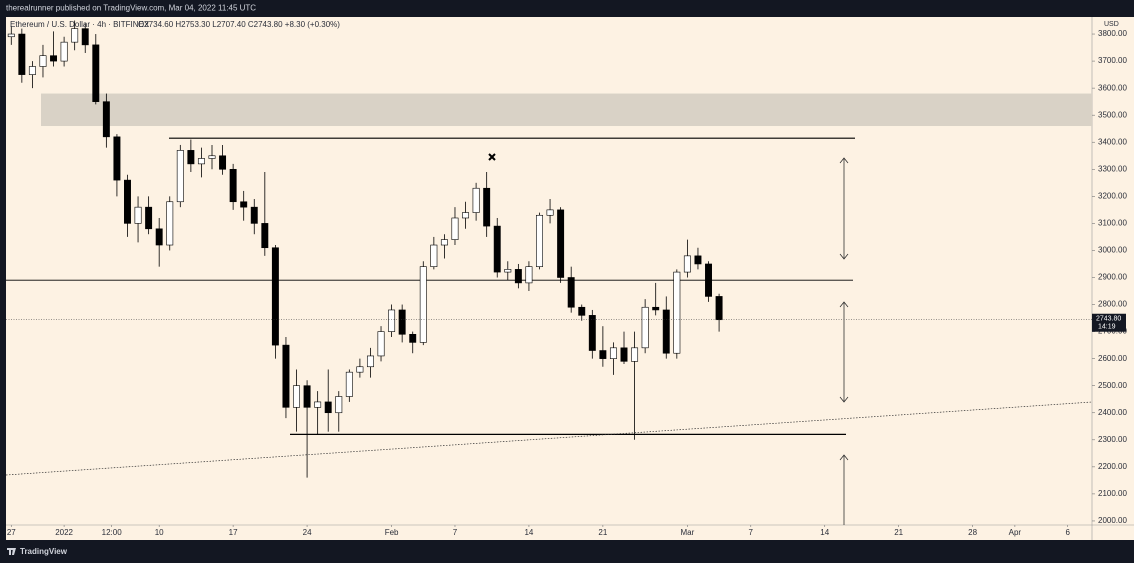 The image size is (1134, 563). What do you see at coordinates (1112, 168) in the screenshot?
I see `y-tick-label: 3300.00` at bounding box center [1112, 168].